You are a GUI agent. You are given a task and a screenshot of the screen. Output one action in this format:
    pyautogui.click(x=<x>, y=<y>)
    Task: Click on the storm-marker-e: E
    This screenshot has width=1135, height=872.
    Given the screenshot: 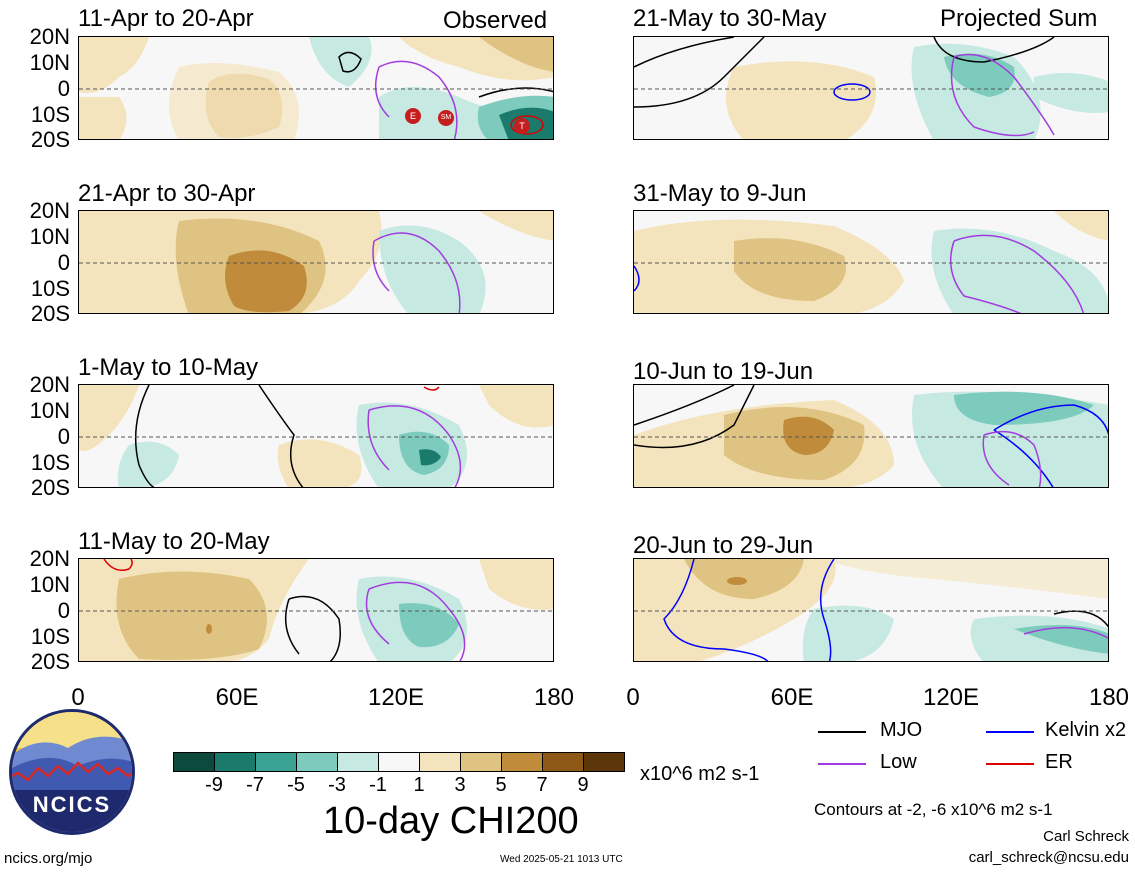 What is the action you would take?
    pyautogui.click(x=413, y=116)
    